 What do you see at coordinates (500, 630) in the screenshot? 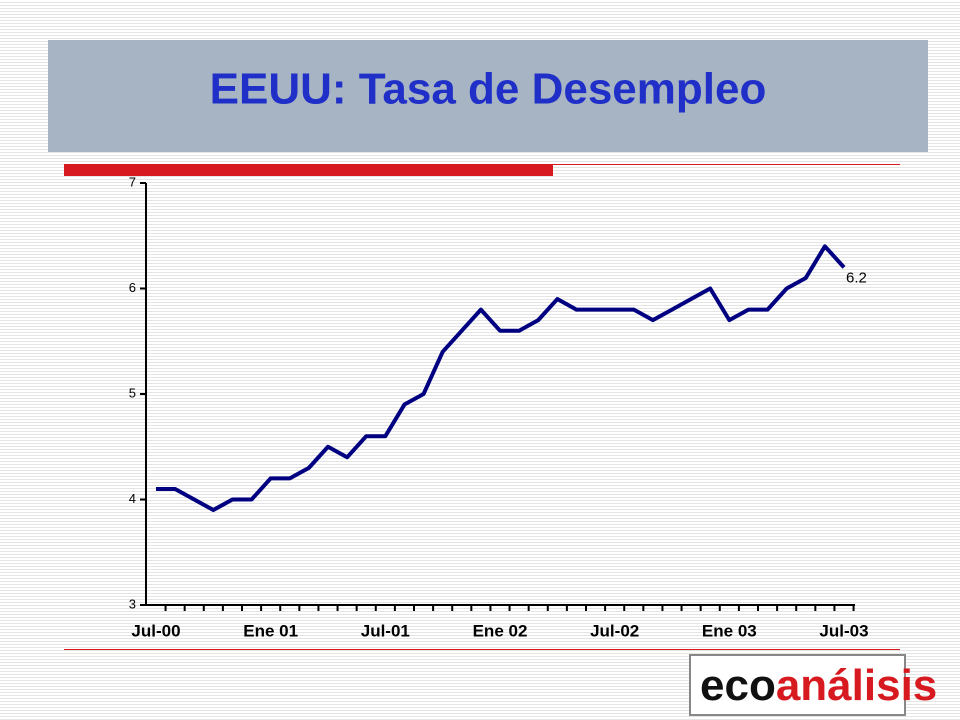
I see `x-tick-label: Ene 02` at bounding box center [500, 630].